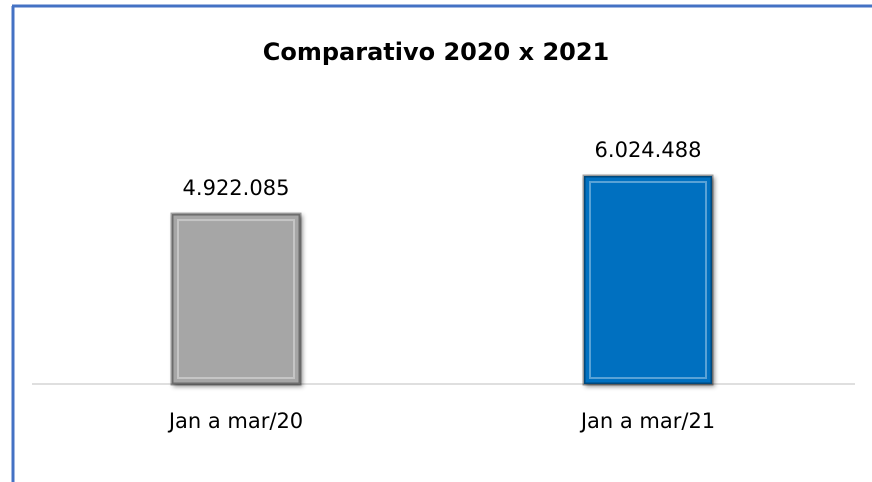 The height and width of the screenshot is (482, 872). What do you see at coordinates (236, 188) in the screenshot?
I see `value-label: 4.922.085` at bounding box center [236, 188].